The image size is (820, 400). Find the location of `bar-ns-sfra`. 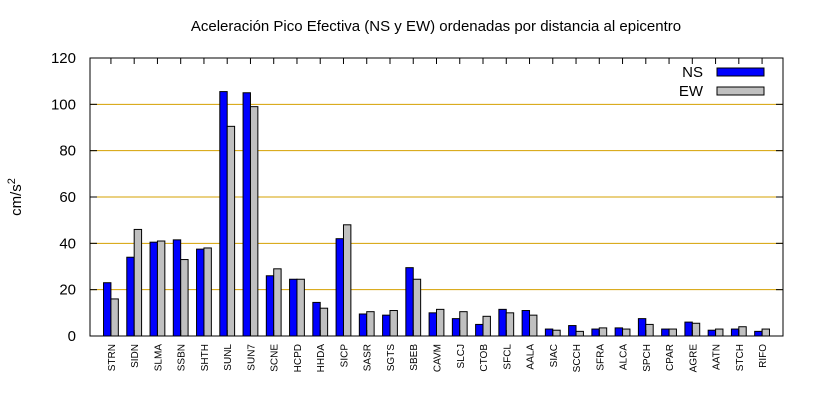

bar-ns-sfra is located at coordinates (595, 332).